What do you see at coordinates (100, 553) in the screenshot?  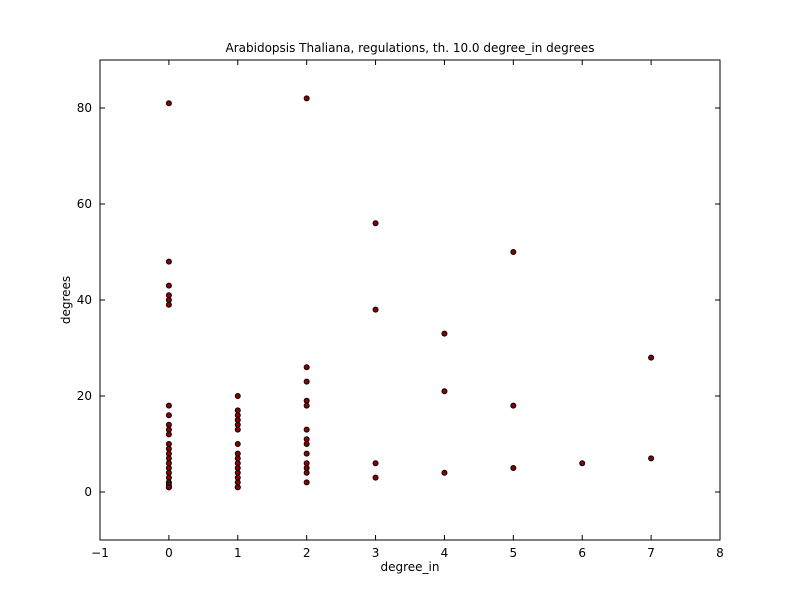 I see `x-tick-label: −1` at bounding box center [100, 553].